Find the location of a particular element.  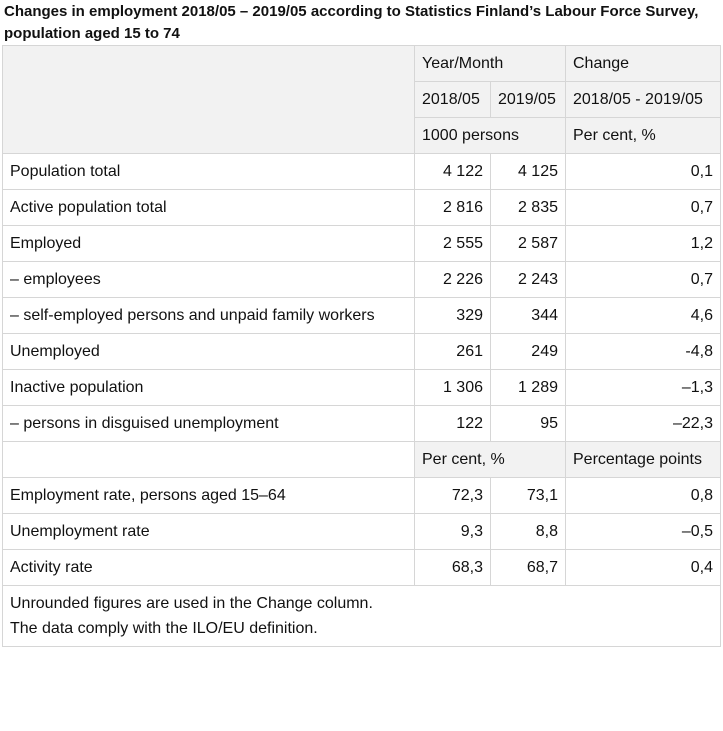

header-row: 2018/05 2019/05 2018/05 - 2019/05 is located at coordinates (362, 99).